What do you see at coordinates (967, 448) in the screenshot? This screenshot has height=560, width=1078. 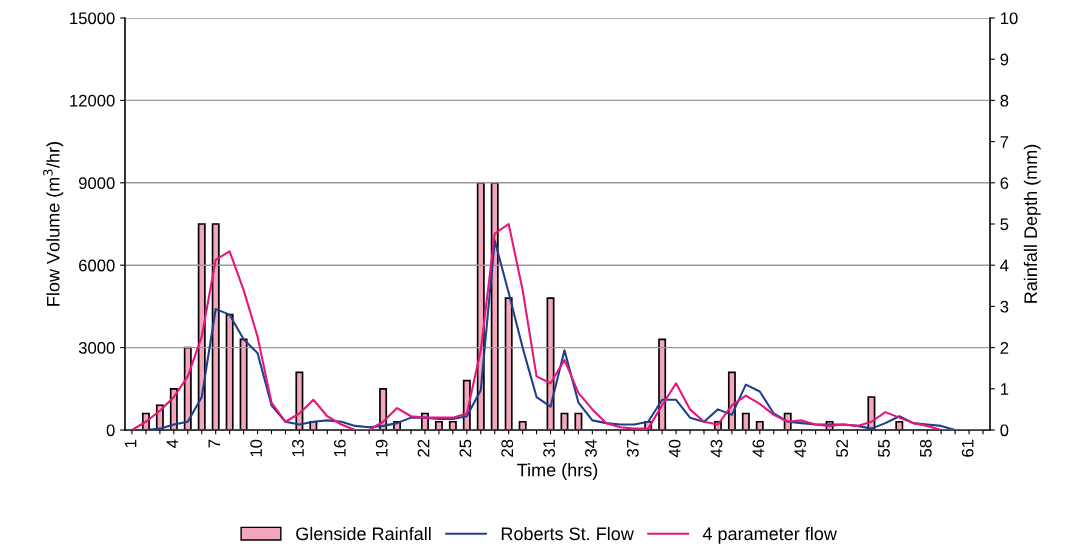 I see `x-tick-label: 61` at bounding box center [967, 448].